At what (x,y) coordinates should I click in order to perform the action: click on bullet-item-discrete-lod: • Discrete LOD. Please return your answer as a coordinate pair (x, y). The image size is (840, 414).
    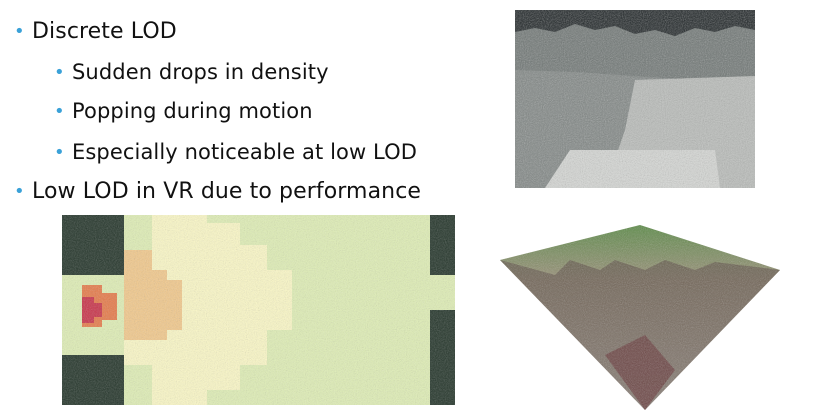
    Looking at the image, I should click on (95, 31).